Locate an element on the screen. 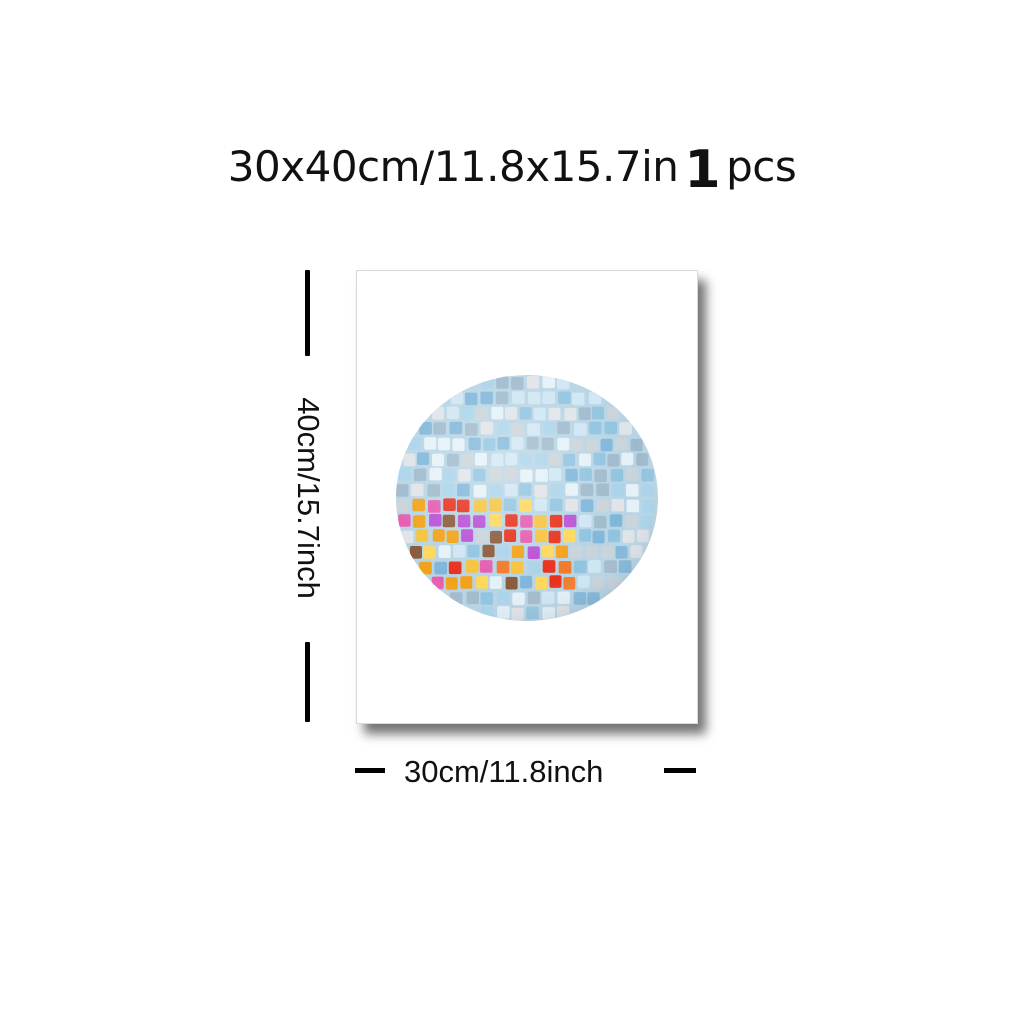 The image size is (1024, 1024). width-dimension-line-left is located at coordinates (370, 770).